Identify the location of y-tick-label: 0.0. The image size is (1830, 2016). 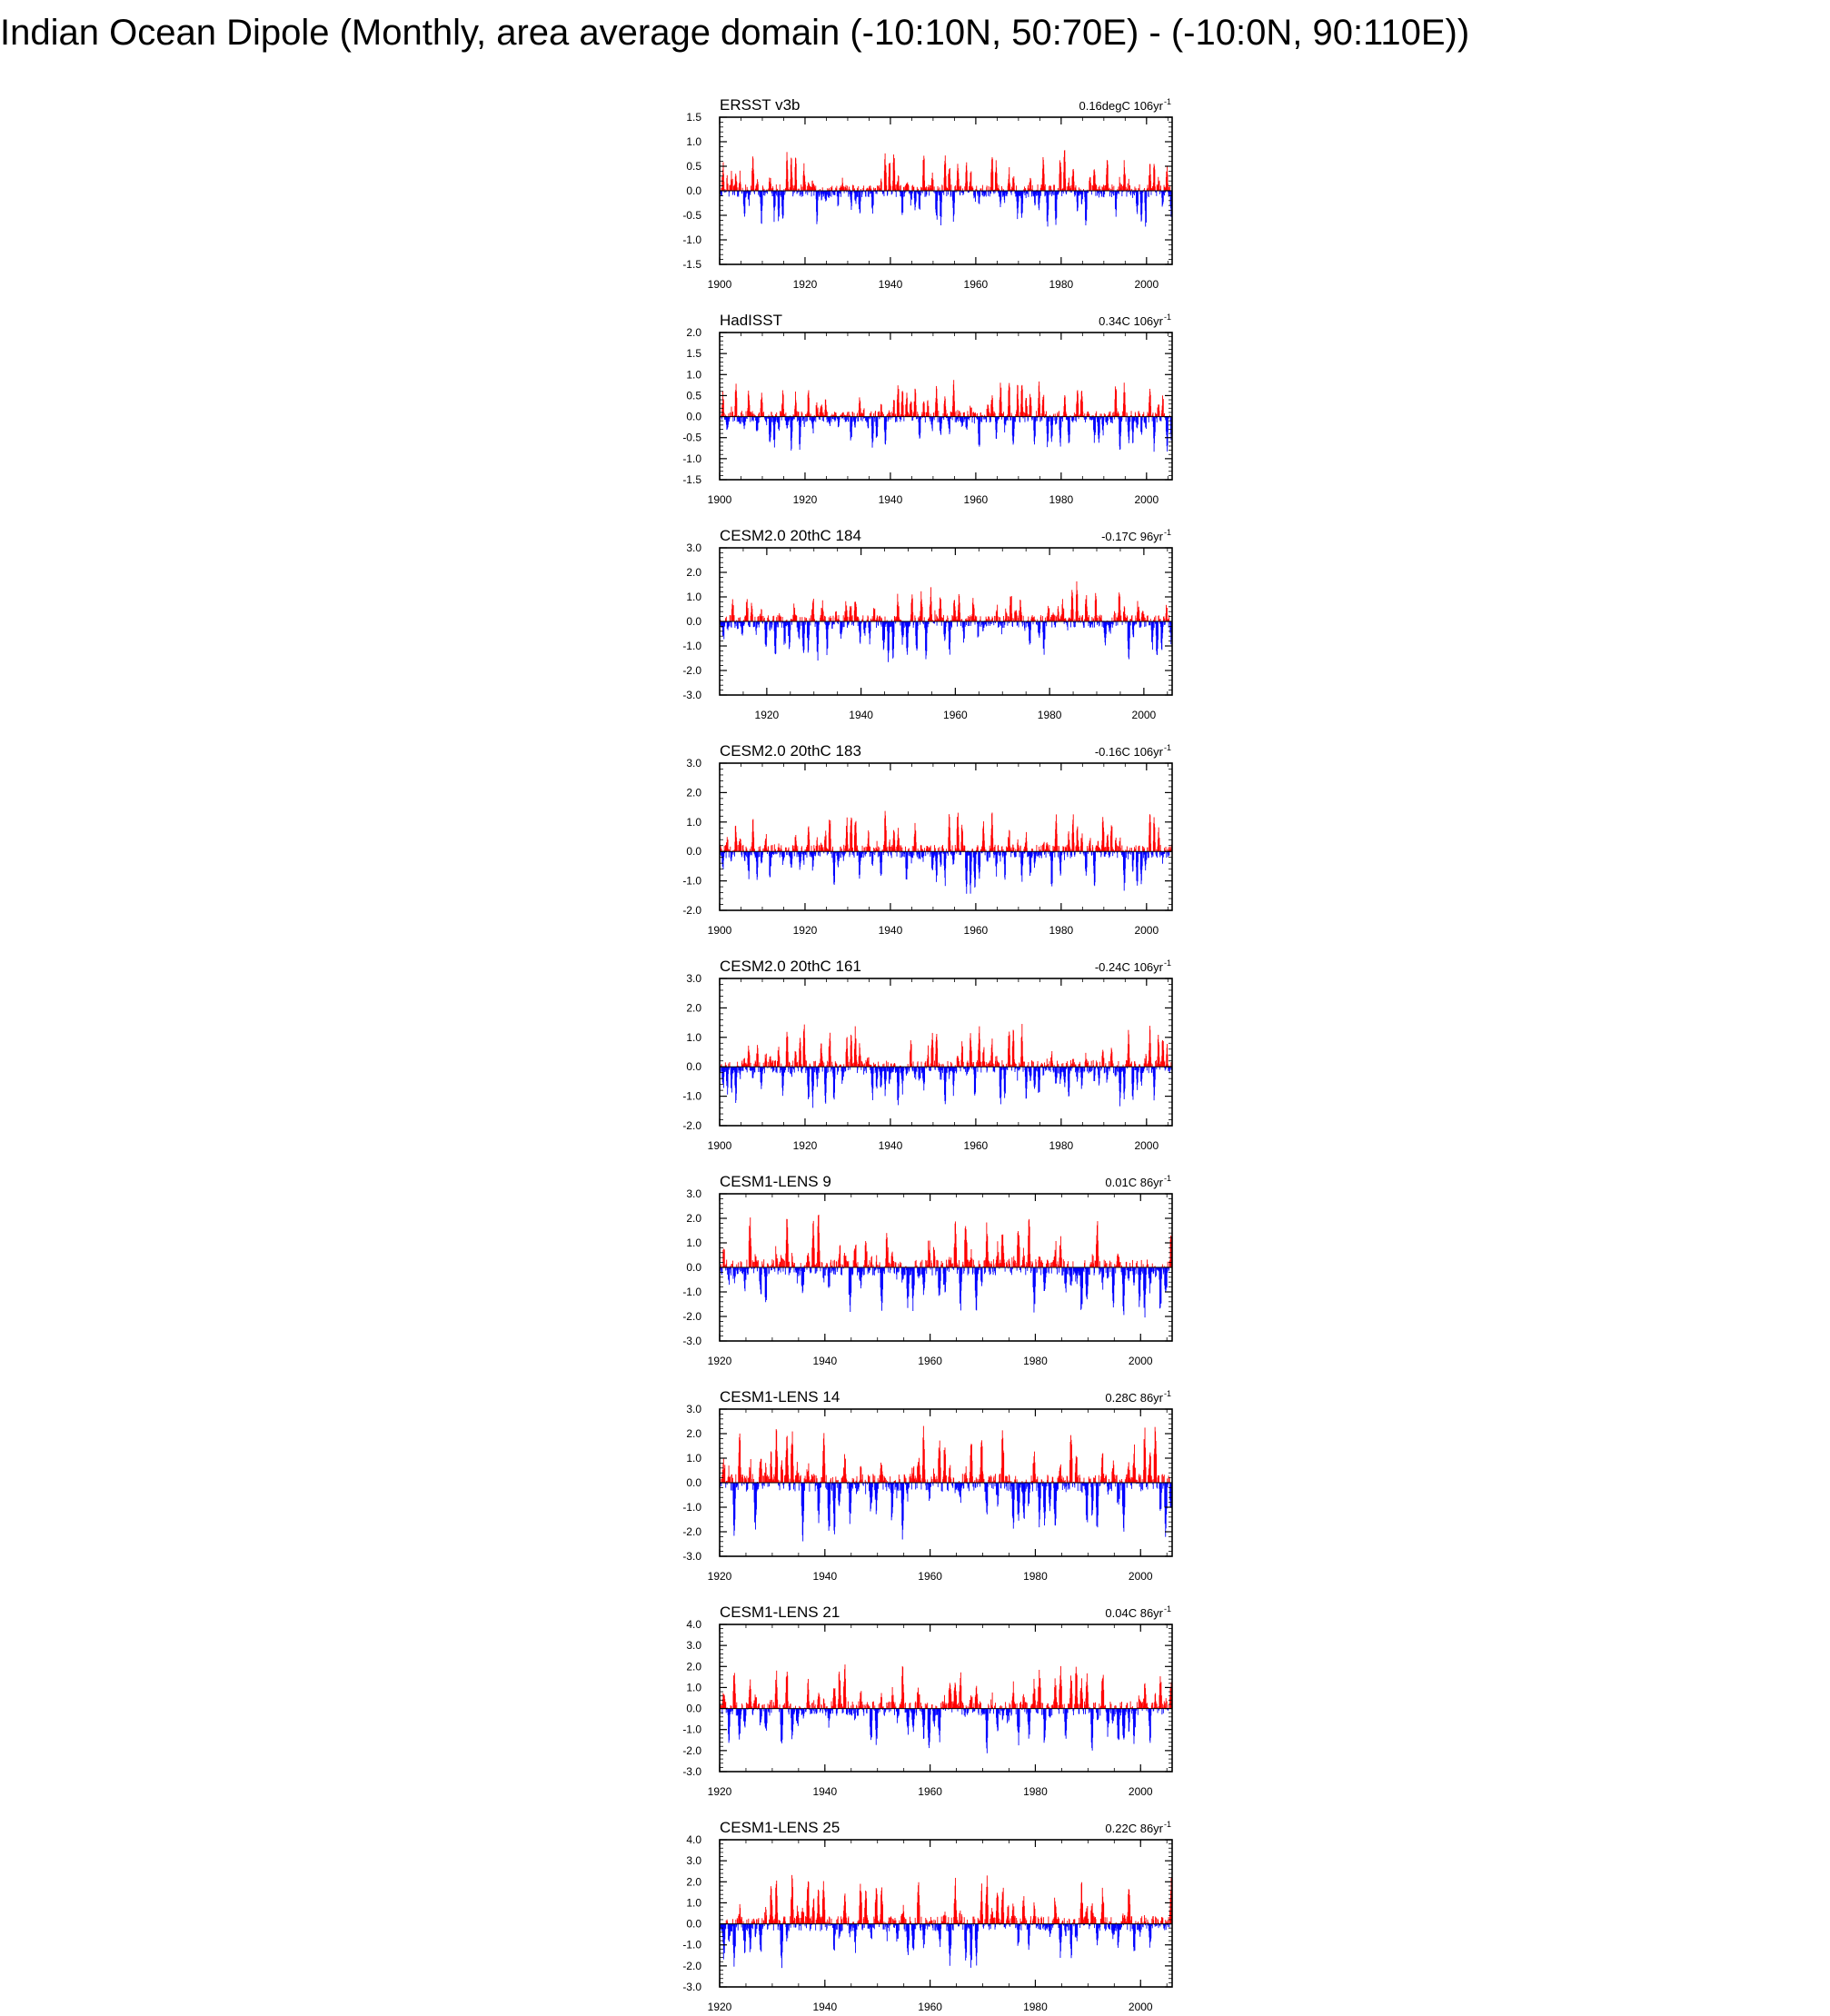
(693, 190).